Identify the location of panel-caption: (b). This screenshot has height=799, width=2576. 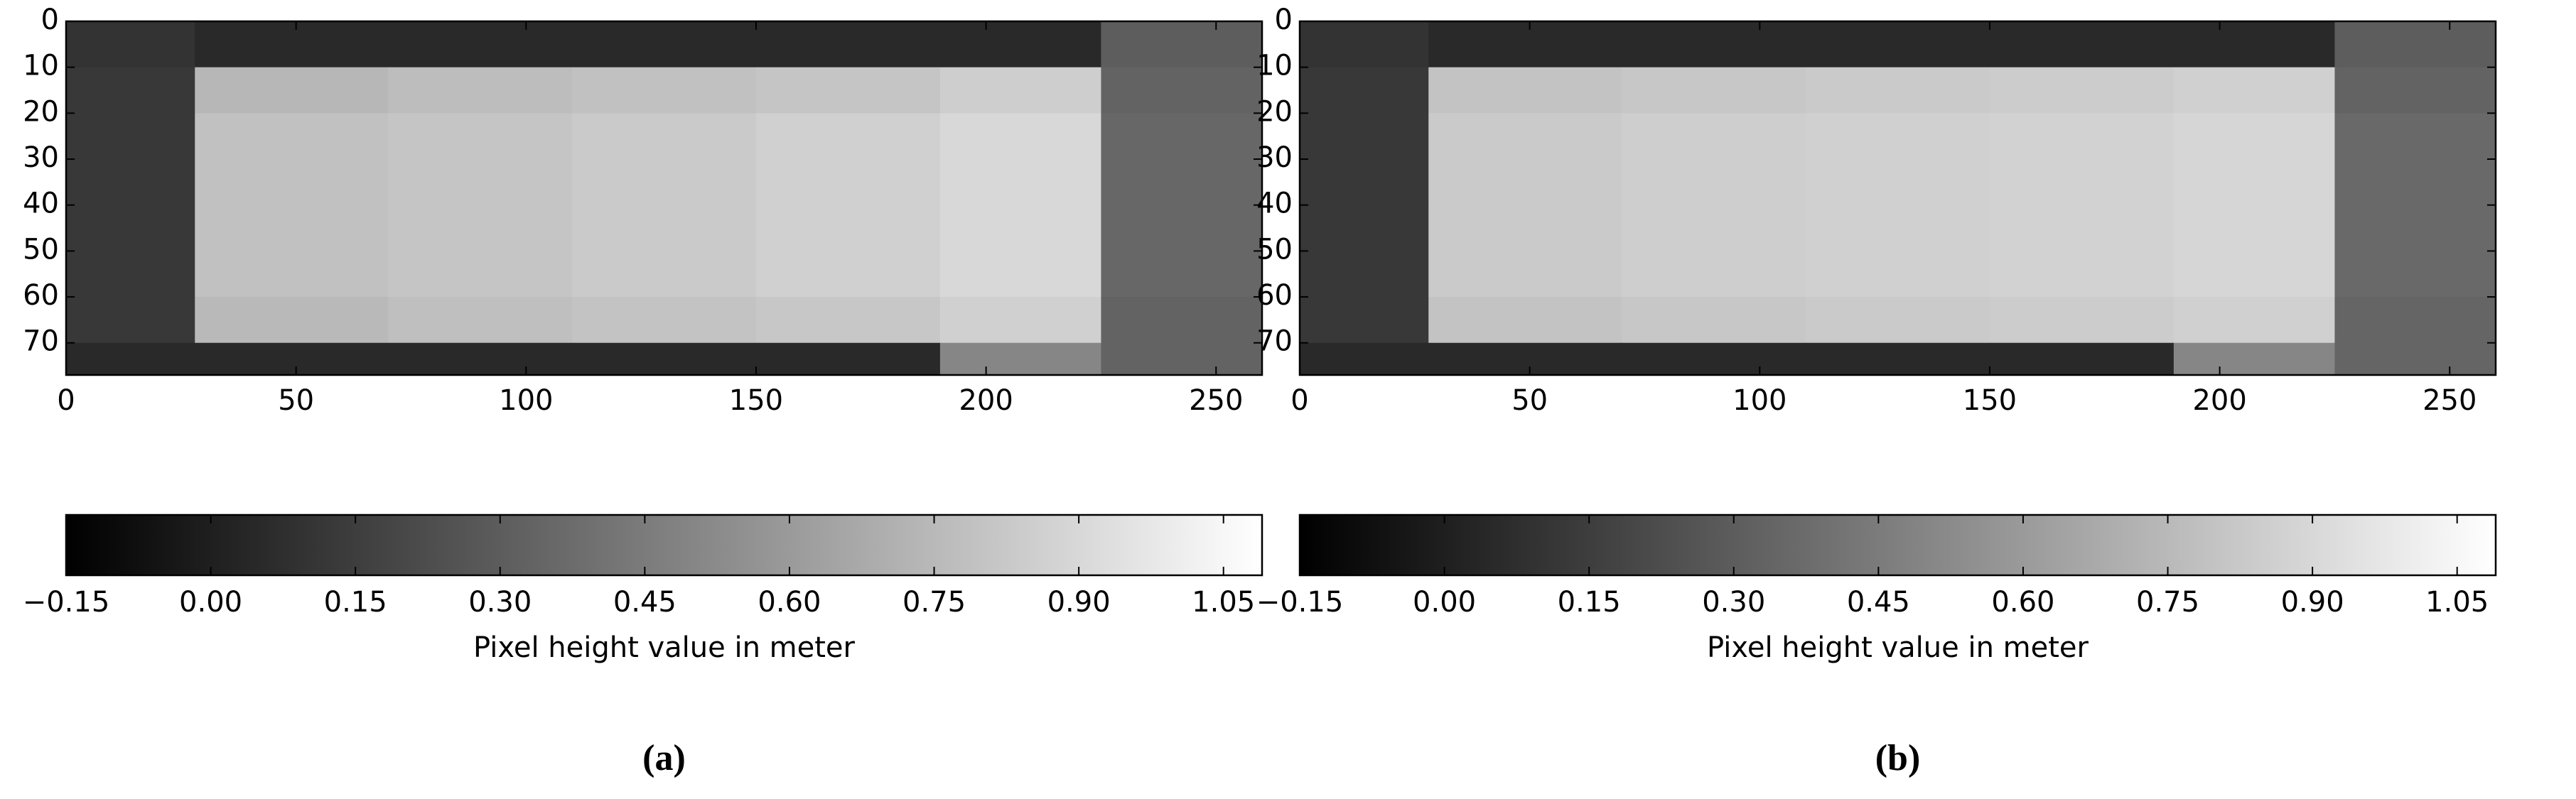
(1898, 758).